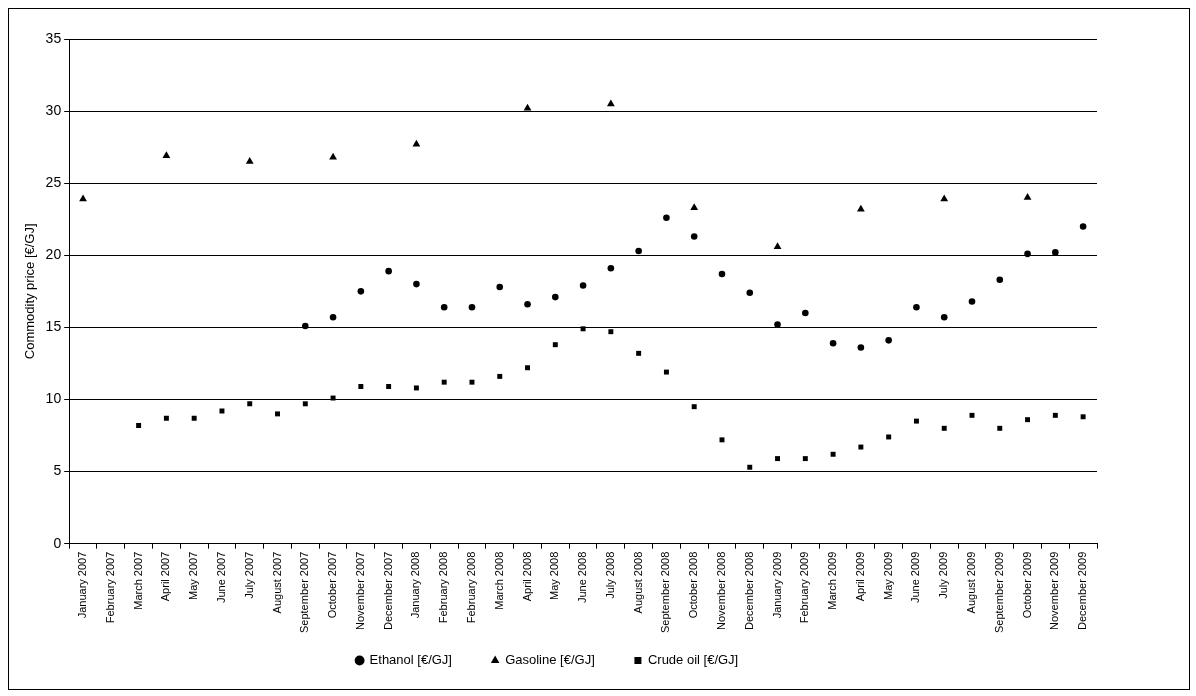  What do you see at coordinates (915, 577) in the screenshot?
I see `x-tick-label: June 2009` at bounding box center [915, 577].